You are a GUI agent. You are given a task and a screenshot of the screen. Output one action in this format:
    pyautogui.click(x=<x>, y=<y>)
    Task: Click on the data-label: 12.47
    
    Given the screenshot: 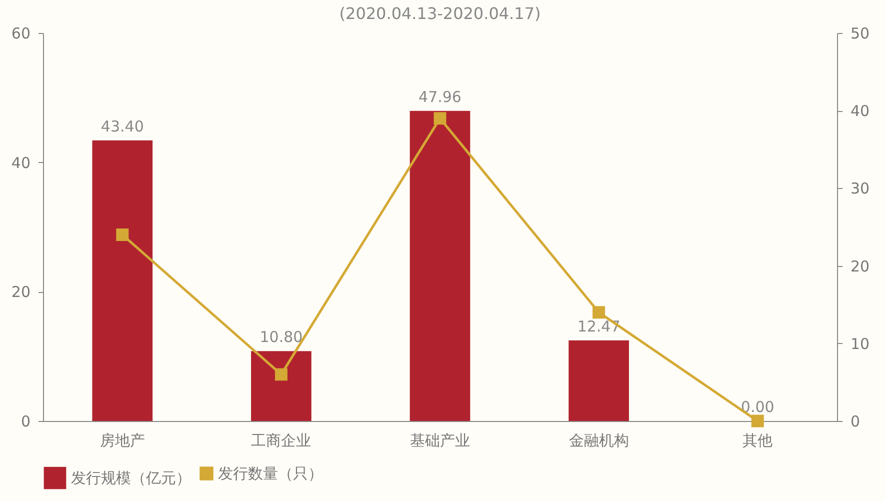 What is the action you would take?
    pyautogui.click(x=598, y=326)
    